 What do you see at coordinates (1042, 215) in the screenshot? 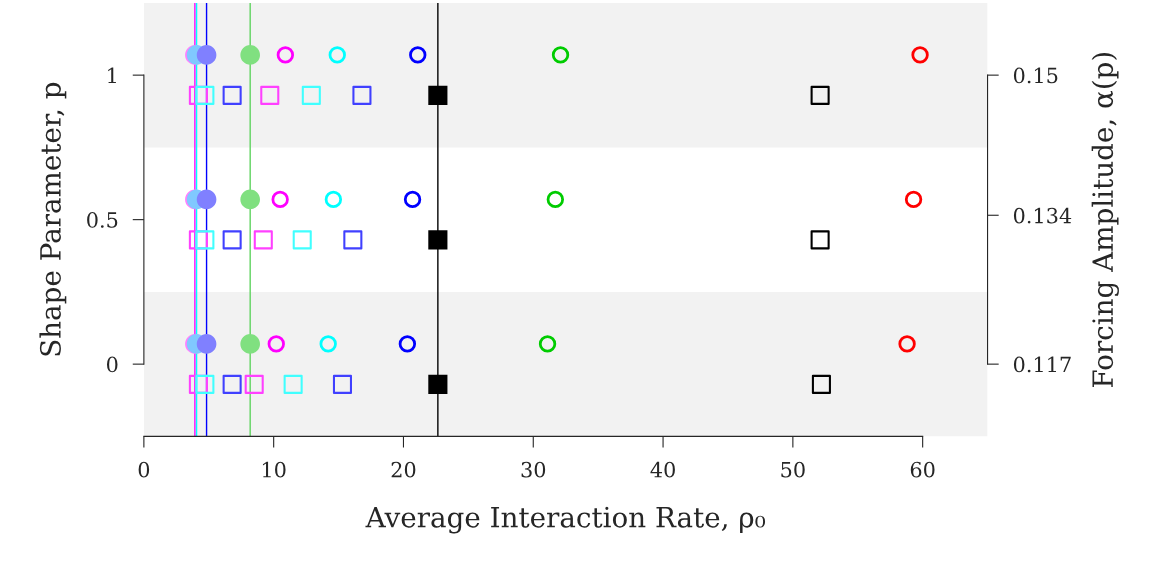
I see `y2-tick-label: 0.134` at bounding box center [1042, 215].